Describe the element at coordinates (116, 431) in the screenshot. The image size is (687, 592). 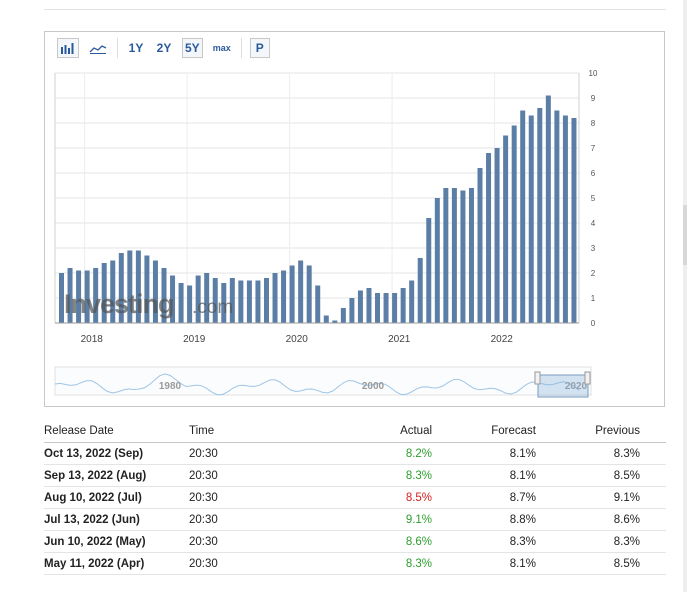
I see `header-release-date: Release Date` at that location.